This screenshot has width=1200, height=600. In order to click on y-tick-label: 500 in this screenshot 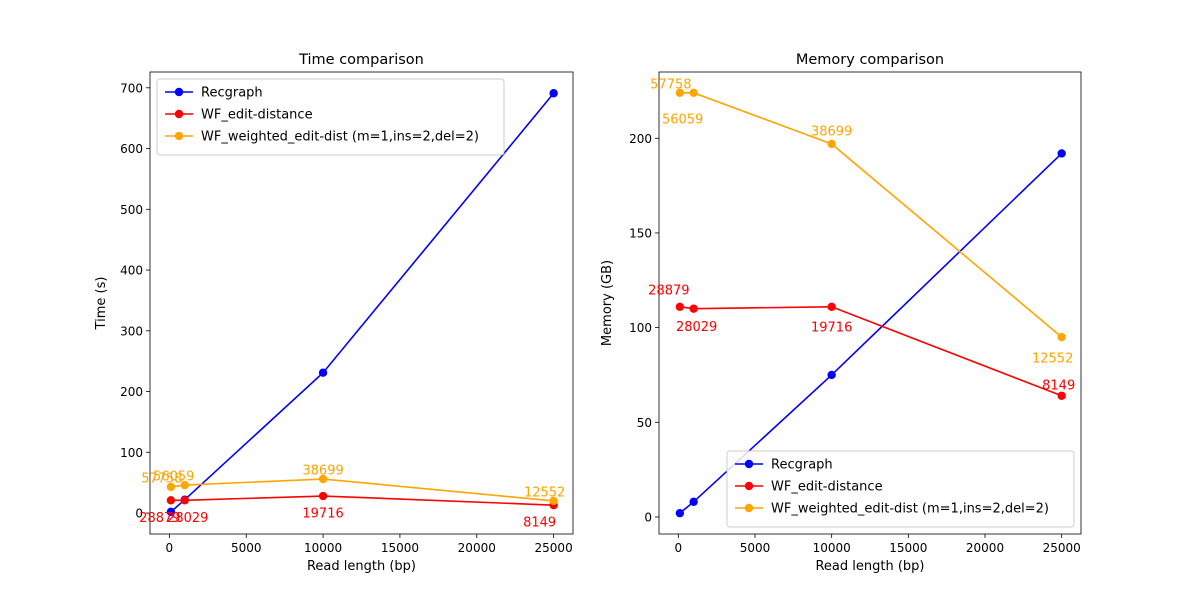, I will do `click(131, 210)`.